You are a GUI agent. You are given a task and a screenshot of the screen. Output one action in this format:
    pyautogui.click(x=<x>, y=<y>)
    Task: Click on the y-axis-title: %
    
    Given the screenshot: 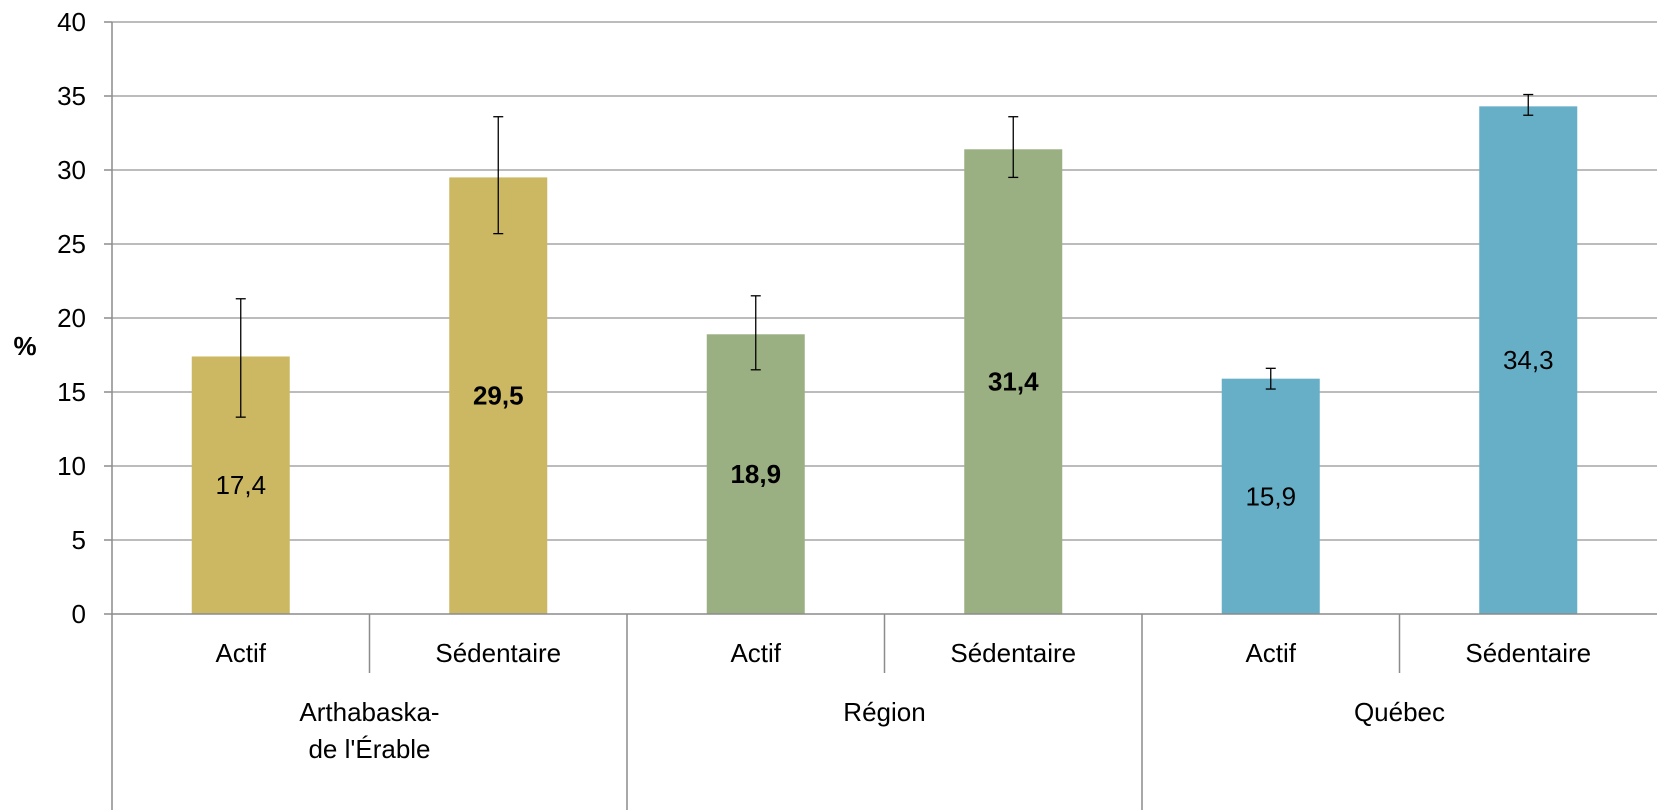 What is the action you would take?
    pyautogui.click(x=24, y=346)
    